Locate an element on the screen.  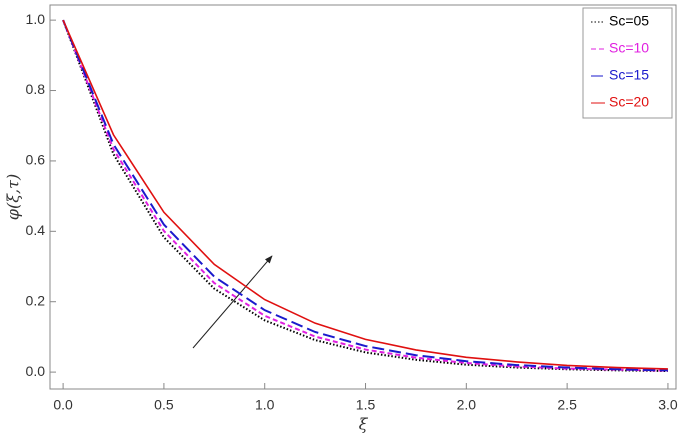
trend-arrow is located at coordinates (232, 302).